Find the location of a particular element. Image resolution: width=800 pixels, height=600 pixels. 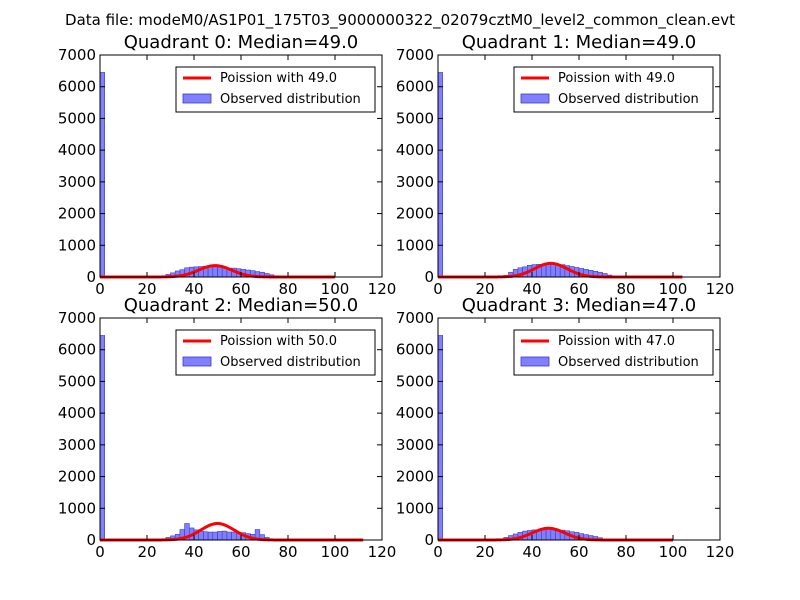

chart-title: Quadrant 1: Median=49.0 is located at coordinates (579, 42).